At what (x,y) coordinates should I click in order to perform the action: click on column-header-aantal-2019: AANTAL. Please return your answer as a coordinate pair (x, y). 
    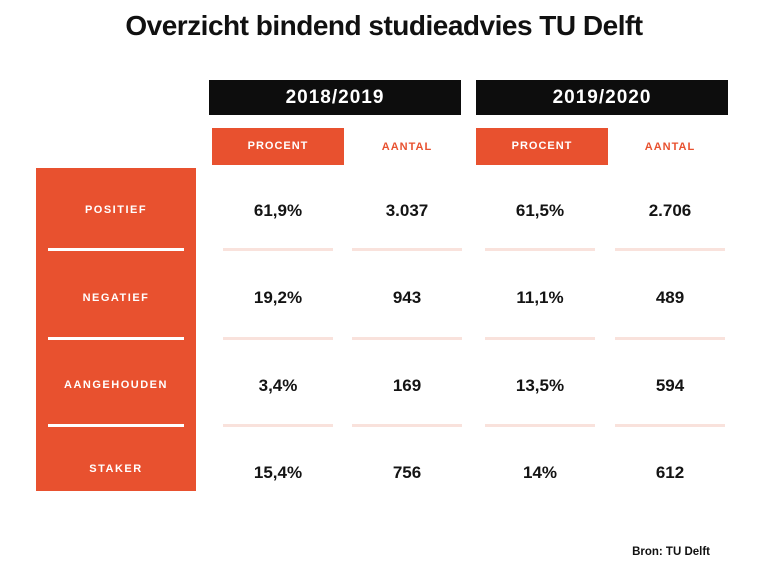
    Looking at the image, I should click on (670, 147).